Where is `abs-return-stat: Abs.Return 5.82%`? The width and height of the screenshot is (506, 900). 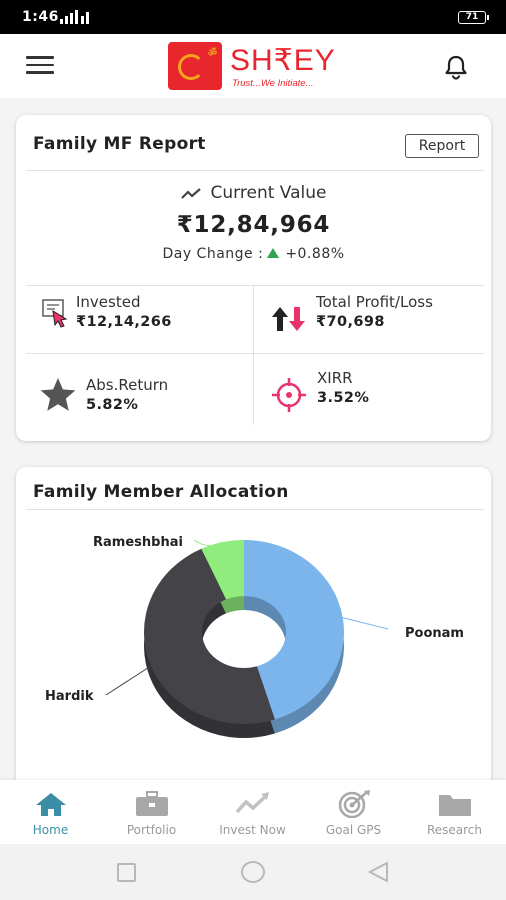 abs-return-stat: Abs.Return 5.82% is located at coordinates (127, 394).